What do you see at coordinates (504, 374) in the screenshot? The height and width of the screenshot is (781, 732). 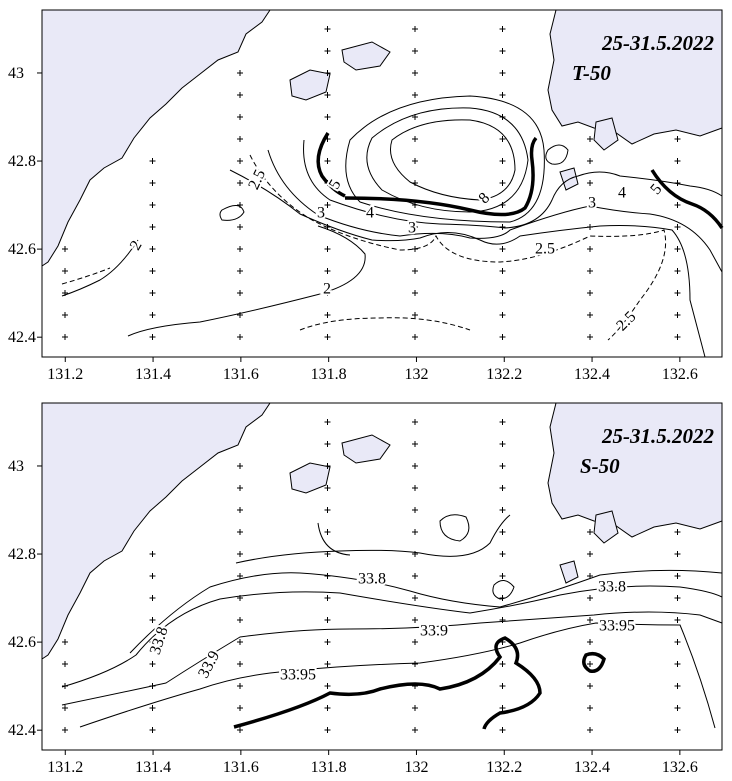 I see `x-tick-label: 132.2` at bounding box center [504, 374].